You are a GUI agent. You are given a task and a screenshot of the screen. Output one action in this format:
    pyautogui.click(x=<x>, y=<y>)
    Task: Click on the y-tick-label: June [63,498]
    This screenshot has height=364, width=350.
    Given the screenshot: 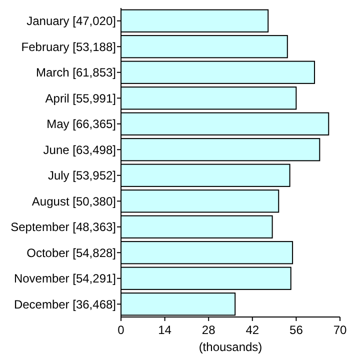 What is the action you would take?
    pyautogui.click(x=79, y=149)
    